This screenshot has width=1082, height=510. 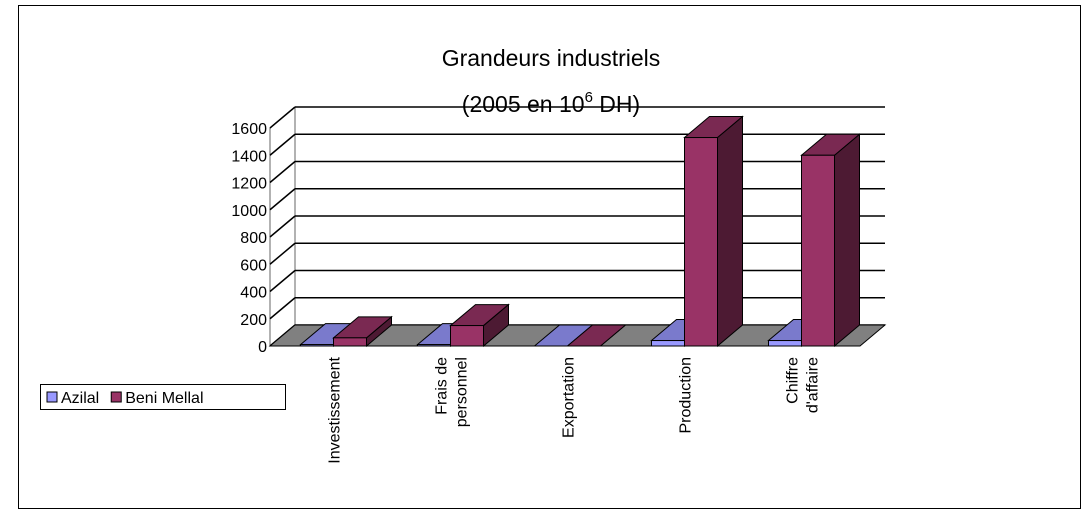 What do you see at coordinates (551, 58) in the screenshot?
I see `chart-title: Grandeurs industriels` at bounding box center [551, 58].